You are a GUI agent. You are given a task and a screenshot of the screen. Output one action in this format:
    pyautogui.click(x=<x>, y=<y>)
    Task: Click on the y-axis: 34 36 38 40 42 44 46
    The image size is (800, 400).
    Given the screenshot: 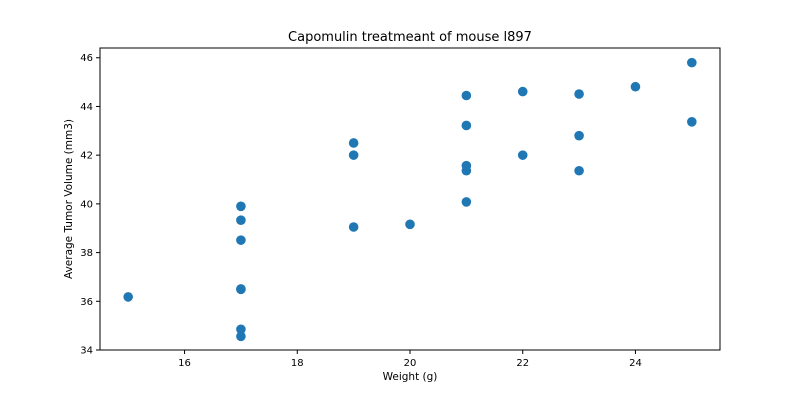 What is the action you would take?
    pyautogui.click(x=90, y=205)
    